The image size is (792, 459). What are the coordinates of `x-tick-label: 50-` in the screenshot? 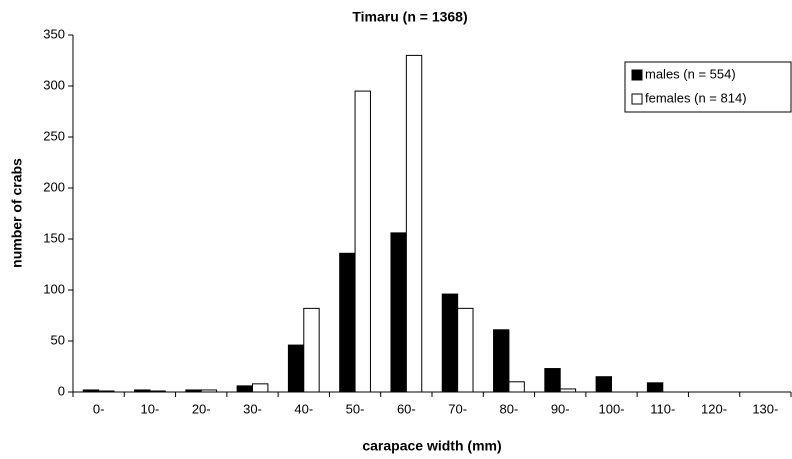 It's located at (355, 408).